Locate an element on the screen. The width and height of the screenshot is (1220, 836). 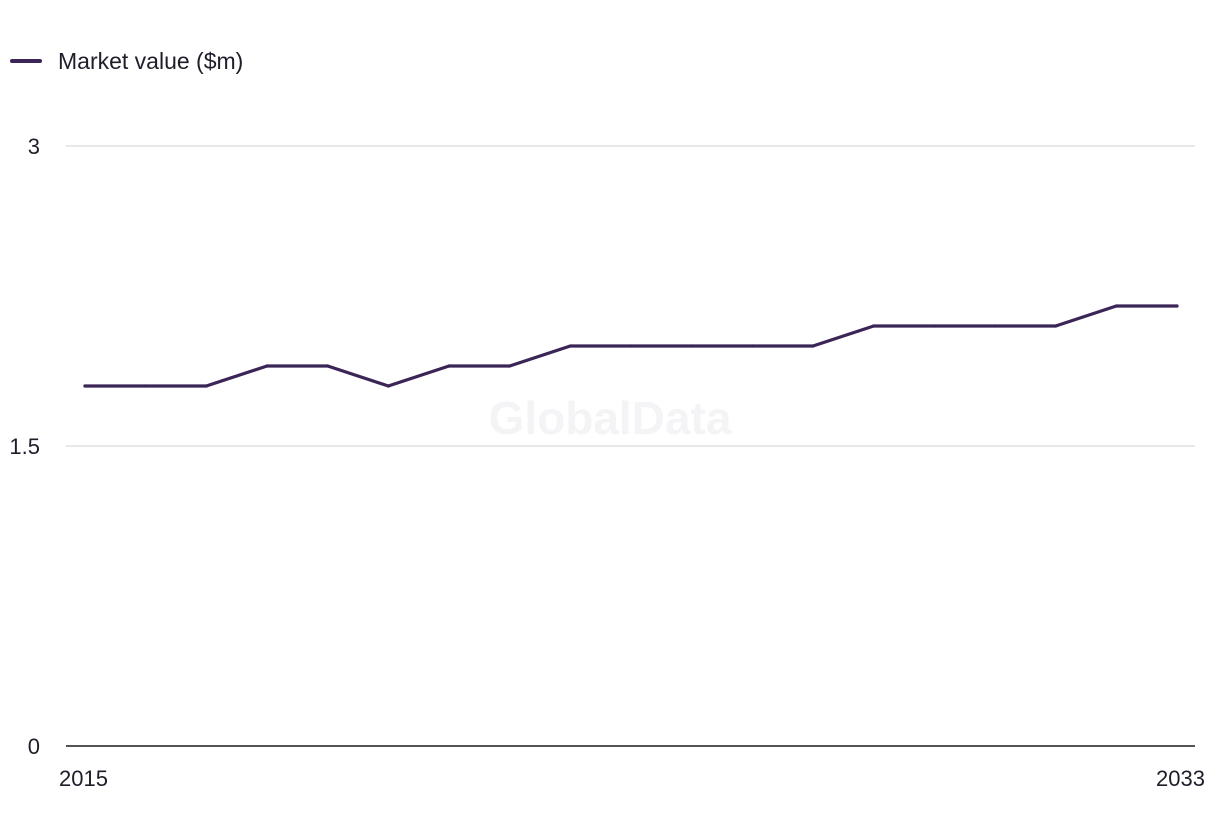
x-axis-ticks: 2015 2033 is located at coordinates (632, 778).